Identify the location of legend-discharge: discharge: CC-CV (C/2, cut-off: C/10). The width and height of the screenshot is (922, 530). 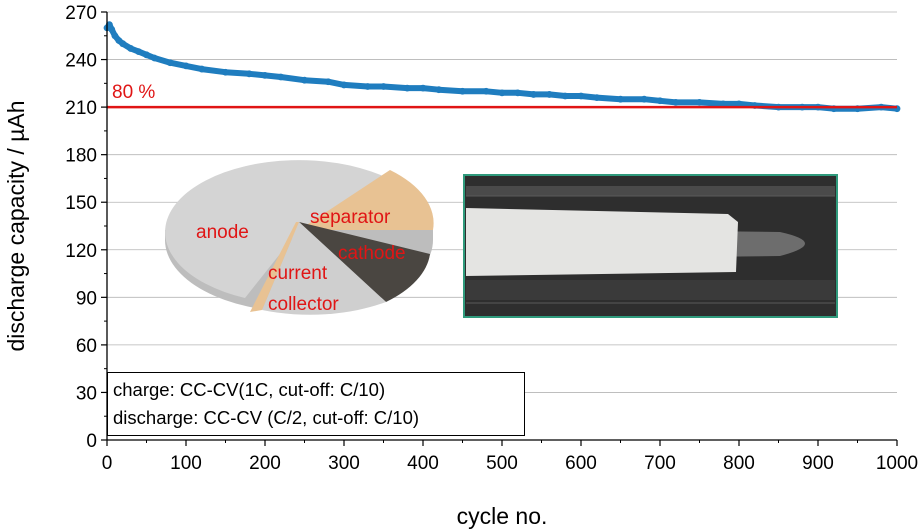
(266, 417).